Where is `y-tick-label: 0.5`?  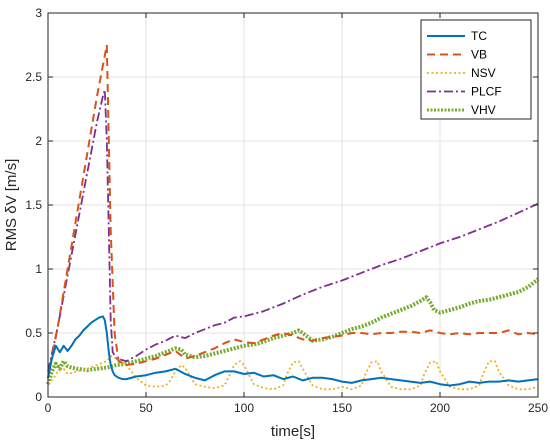 y-tick-label: 0.5 is located at coordinates (33, 333).